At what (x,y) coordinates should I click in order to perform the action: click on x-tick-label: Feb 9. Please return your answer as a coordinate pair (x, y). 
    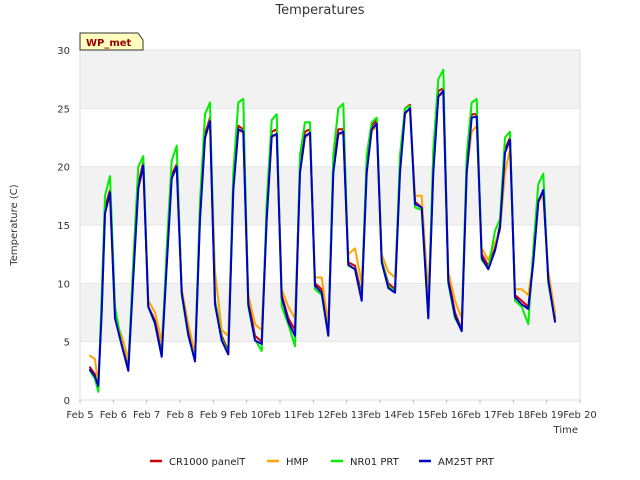
    Looking at the image, I should click on (213, 415).